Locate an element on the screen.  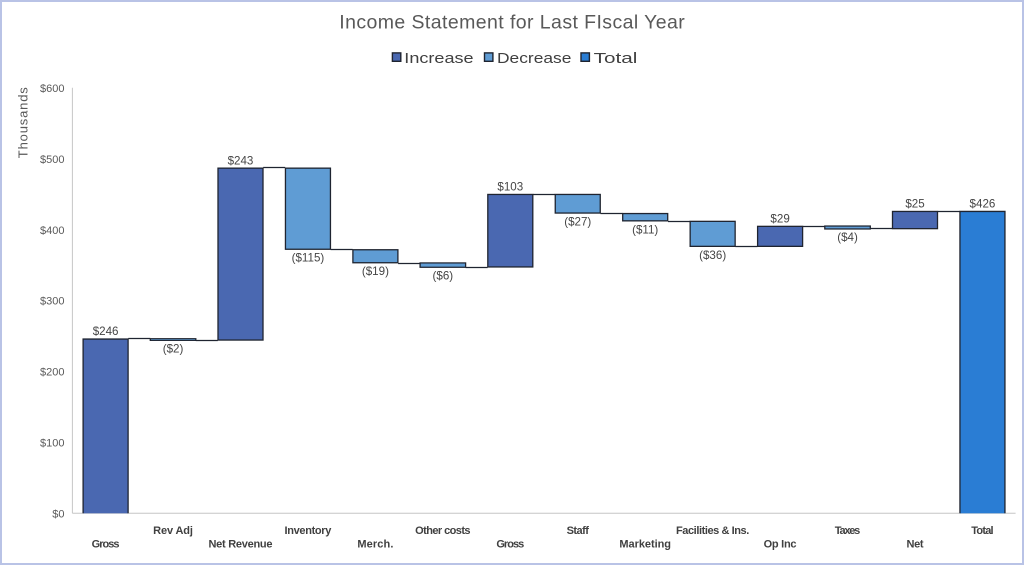
svg-text: $300 is located at coordinates (52, 302).